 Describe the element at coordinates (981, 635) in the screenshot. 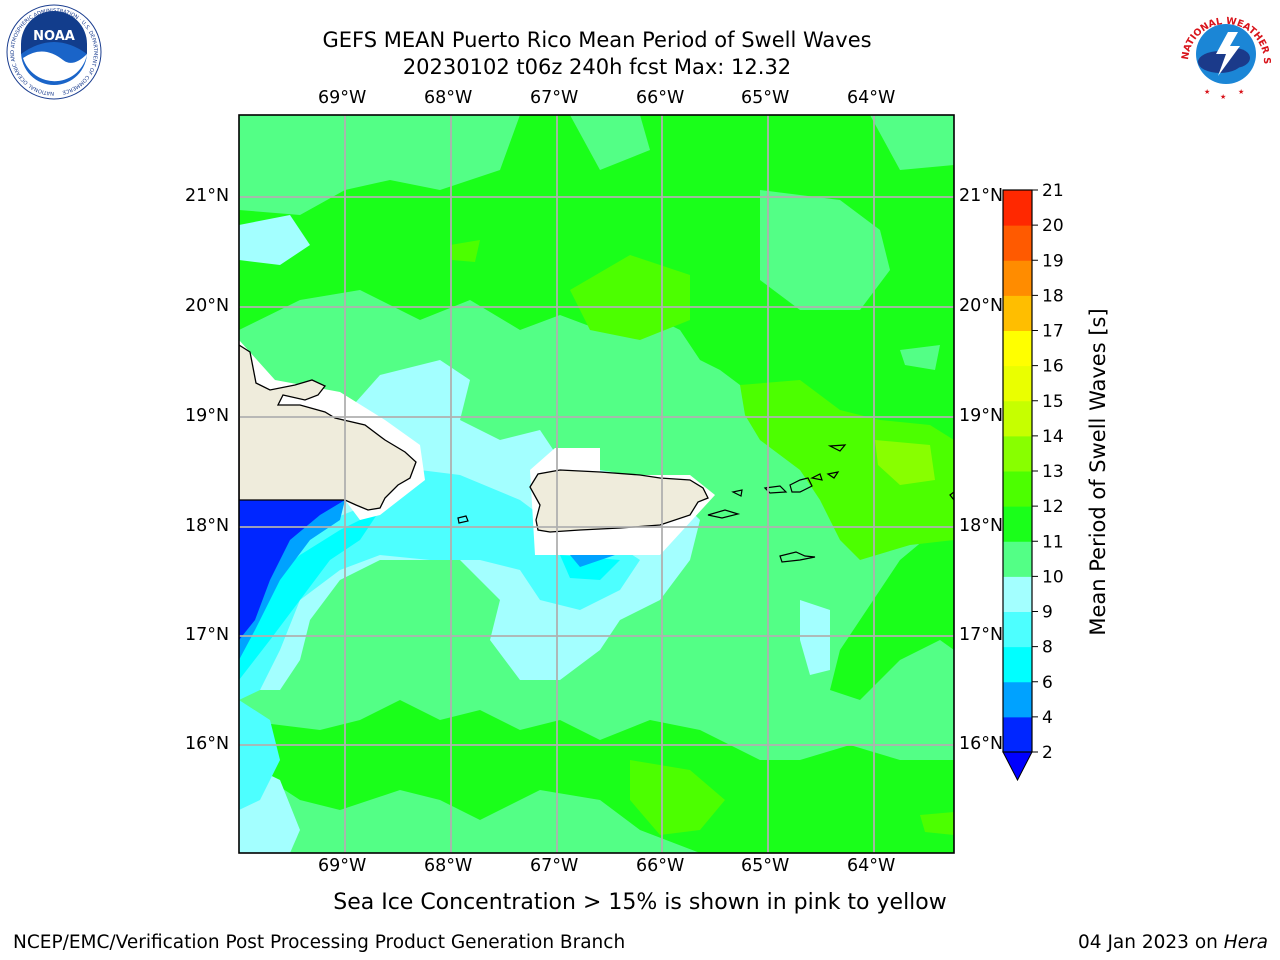

I see `lat-label-right-5: 17°N` at that location.